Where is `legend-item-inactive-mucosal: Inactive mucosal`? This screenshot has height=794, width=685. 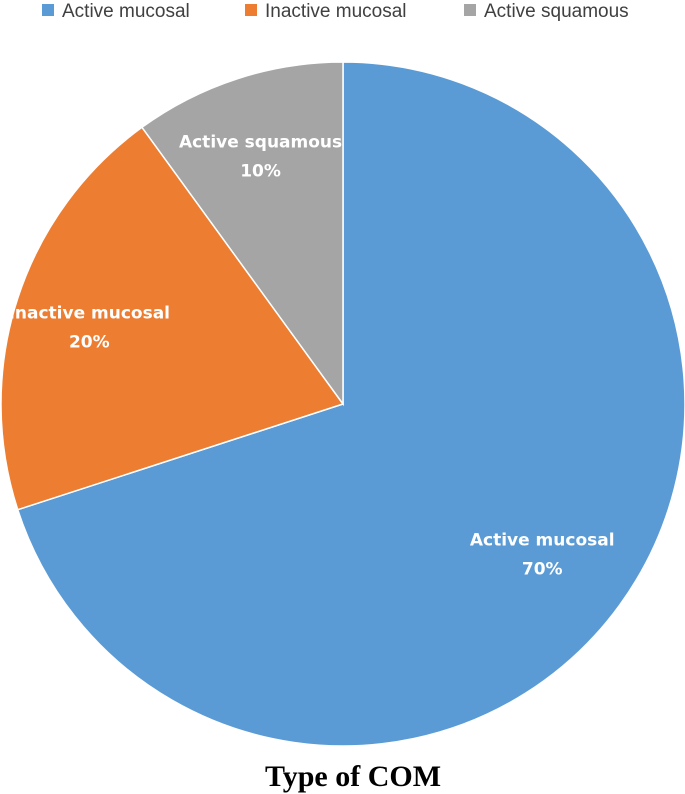 legend-item-inactive-mucosal: Inactive mucosal is located at coordinates (326, 11).